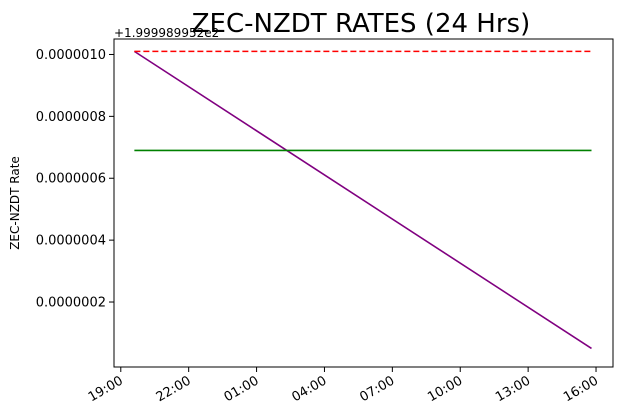 The width and height of the screenshot is (623, 418). I want to click on y-tick-label: 0.0000008, so click(71, 117).